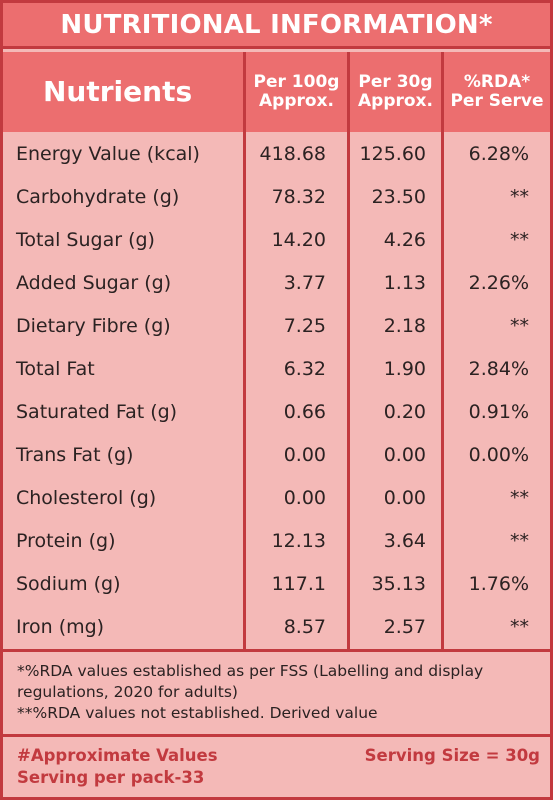 This screenshot has width=553, height=800. Describe the element at coordinates (304, 626) in the screenshot. I see `value-per-100g: 8.57` at that location.